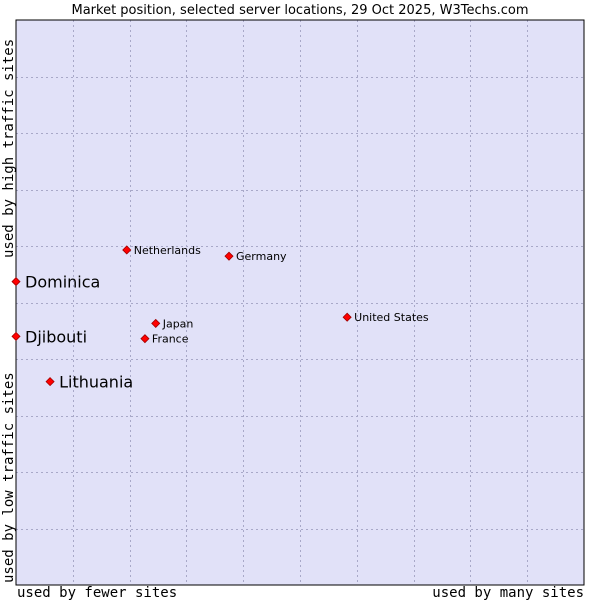 The image size is (600, 600). I want to click on point-marker-djibouti, so click(16, 336).